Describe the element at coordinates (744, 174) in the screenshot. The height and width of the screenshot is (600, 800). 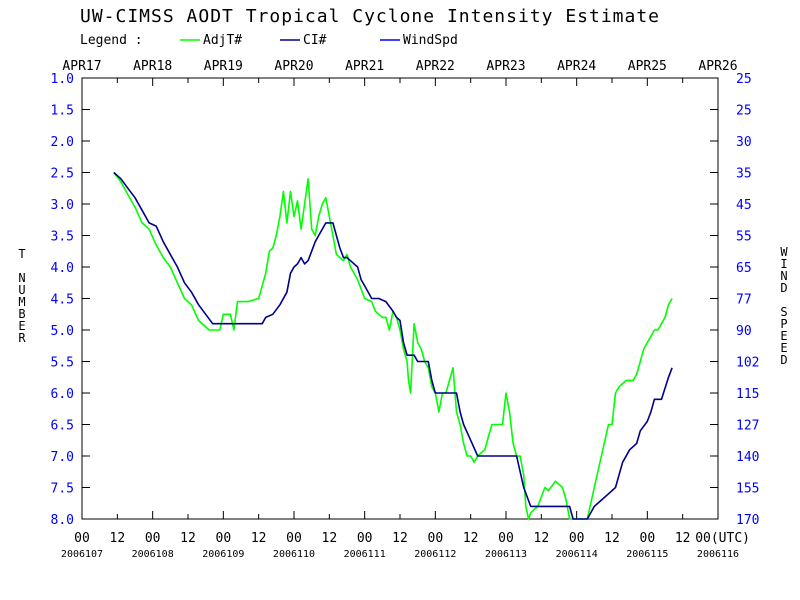
I see `y2-tick-label: 35` at that location.